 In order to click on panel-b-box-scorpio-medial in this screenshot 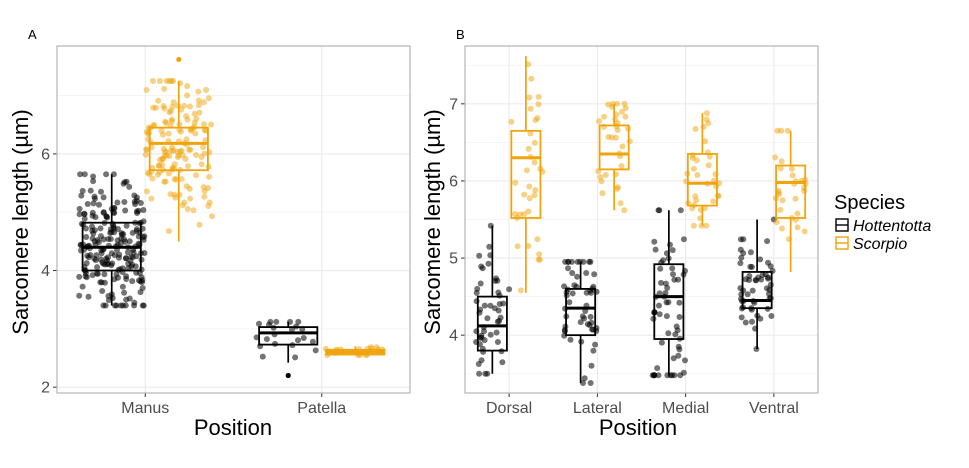, I will do `click(703, 169)`.